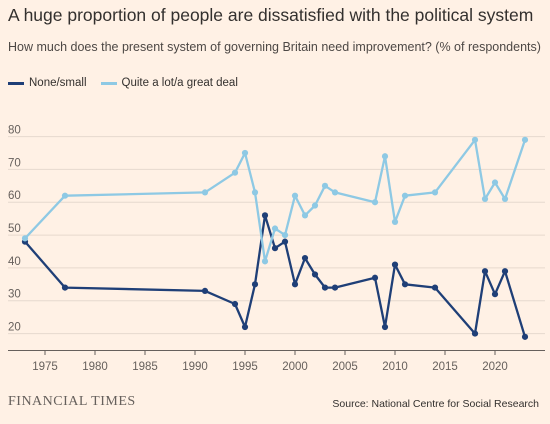 This screenshot has height=424, width=550. I want to click on point-quite-a-lot-a-great-deal-2010, so click(395, 222).